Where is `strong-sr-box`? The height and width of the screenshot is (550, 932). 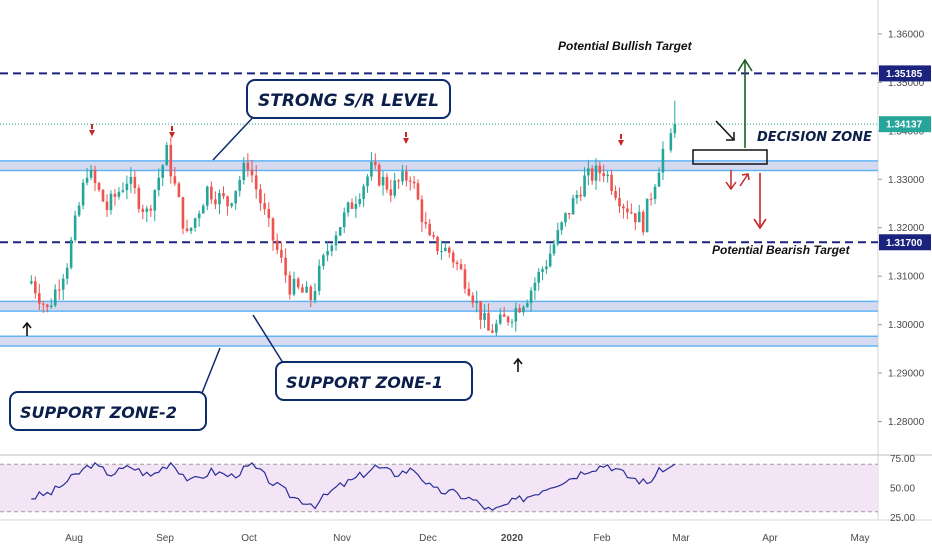 strong-sr-box is located at coordinates (348, 99).